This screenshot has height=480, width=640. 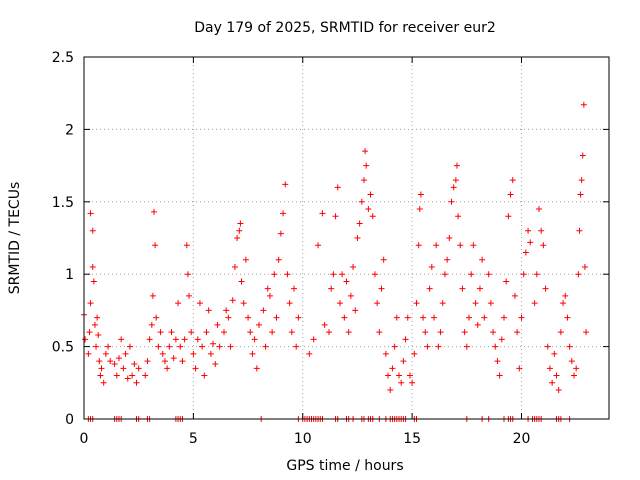 I want to click on y-tick-label: 2, so click(x=69, y=130).